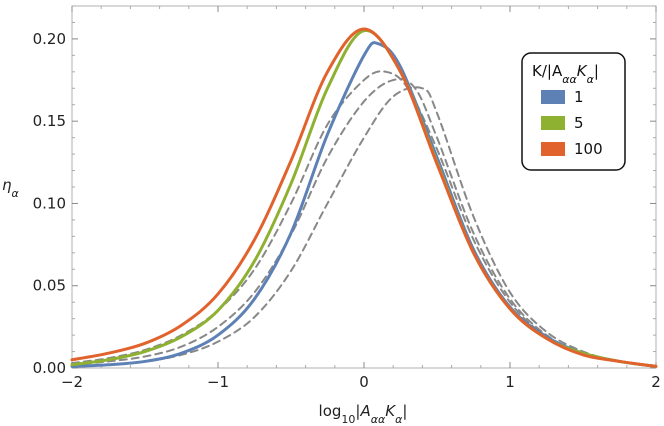  I want to click on legend-title-sub: αα, so click(569, 79).